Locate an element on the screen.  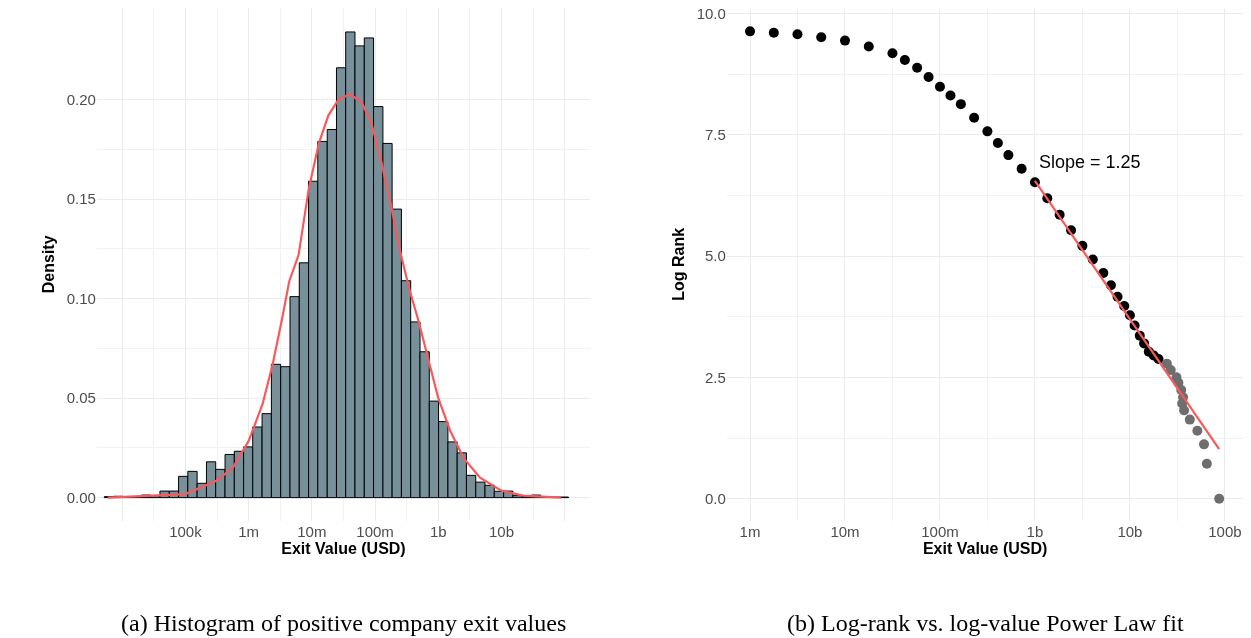
y-tick-label: 0.00 is located at coordinates (81, 497).